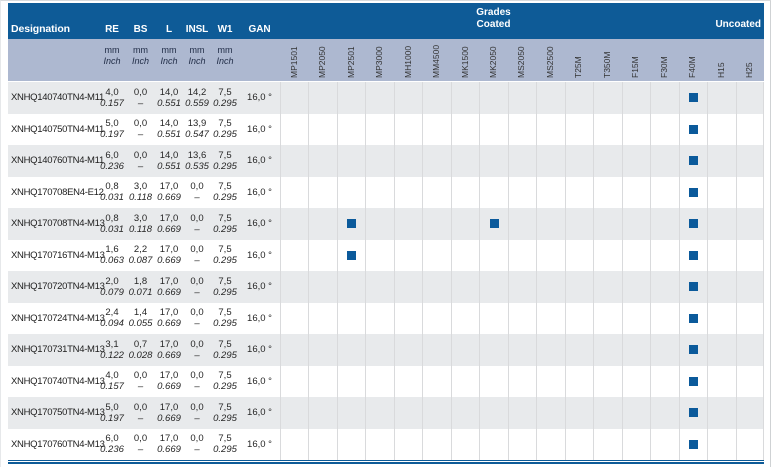 The width and height of the screenshot is (771, 467). I want to click on value-inch: 0.028, so click(140, 355).